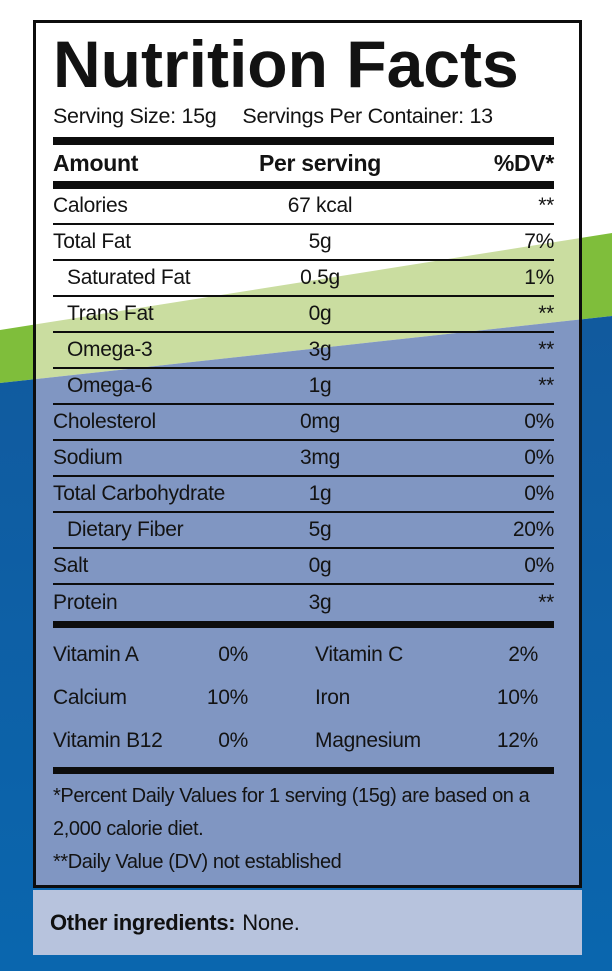 The image size is (612, 971). I want to click on column-header-amount: Amount, so click(96, 162).